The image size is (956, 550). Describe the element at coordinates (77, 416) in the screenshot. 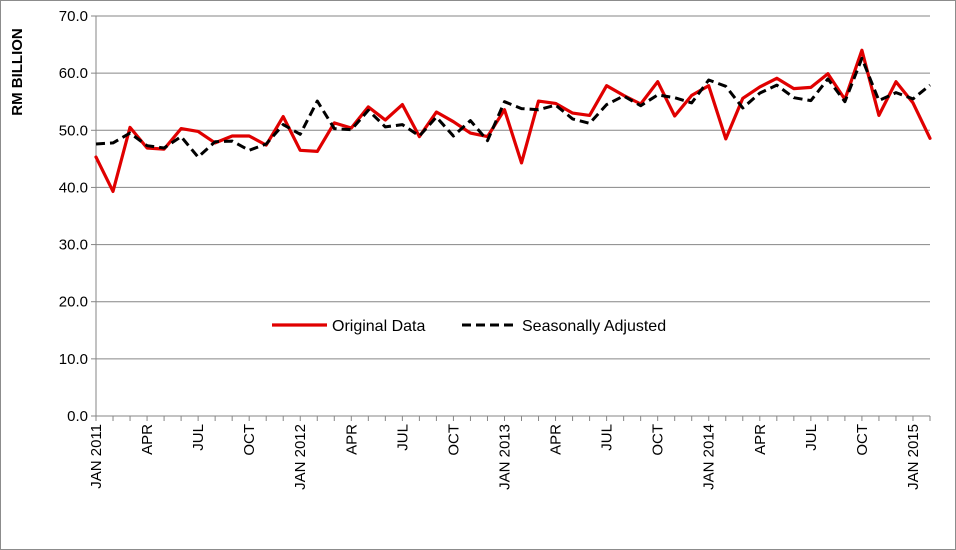

I see `y-tick-label: 0.0` at that location.